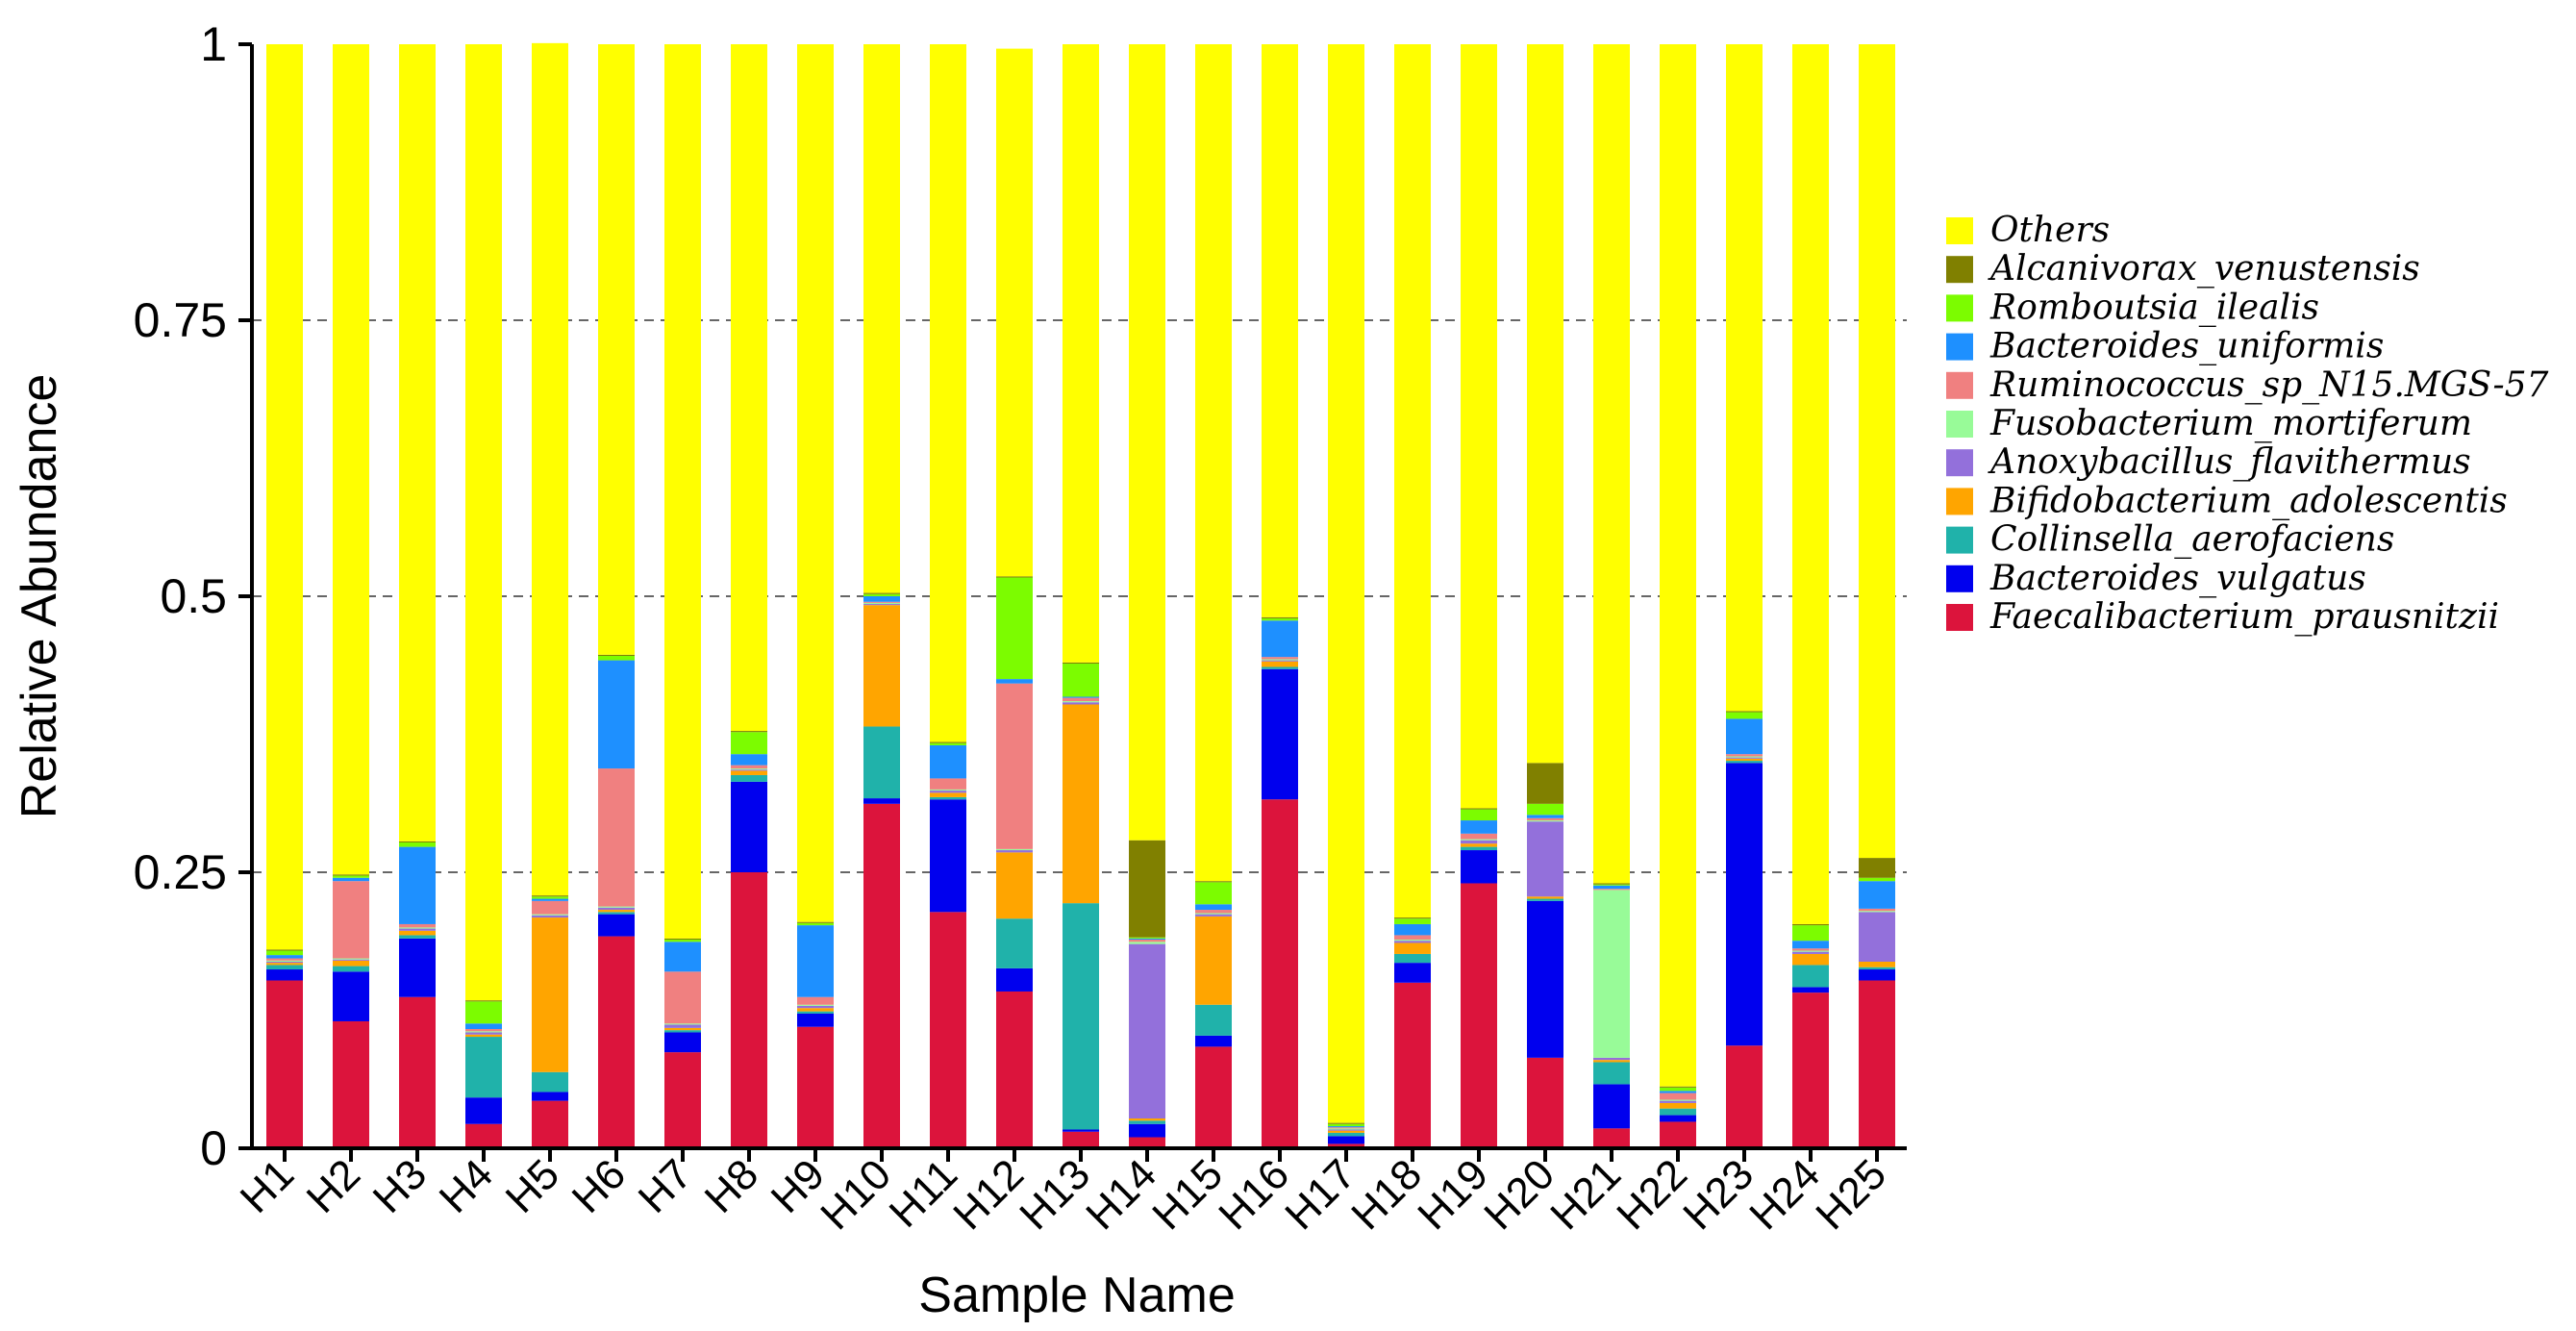 The width and height of the screenshot is (2576, 1331). What do you see at coordinates (213, 44) in the screenshot?
I see `y-tick-label: 1` at bounding box center [213, 44].